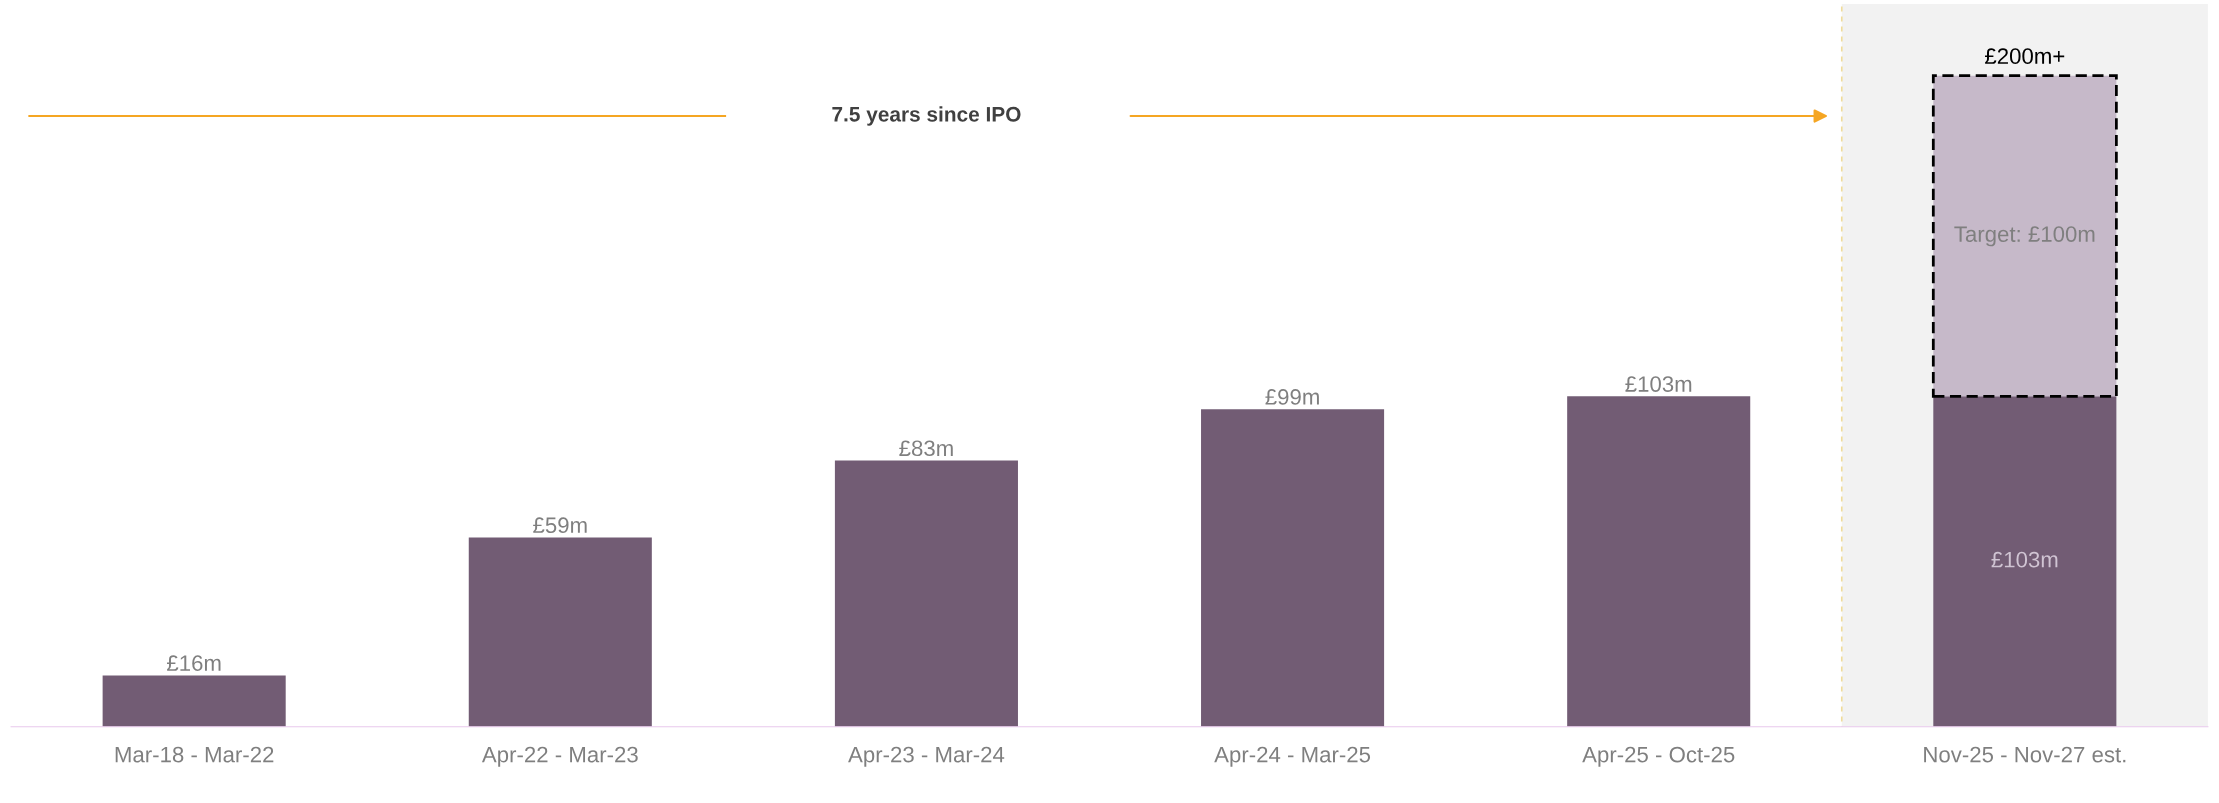 The image size is (2219, 803). I want to click on data-label: £59m, so click(560, 525).